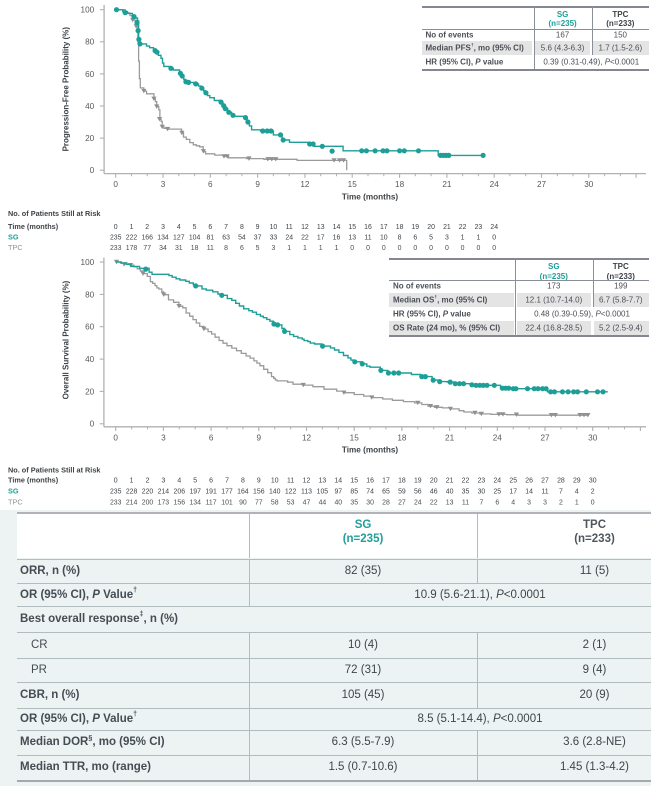  I want to click on svg-text: 15, so click(352, 227).